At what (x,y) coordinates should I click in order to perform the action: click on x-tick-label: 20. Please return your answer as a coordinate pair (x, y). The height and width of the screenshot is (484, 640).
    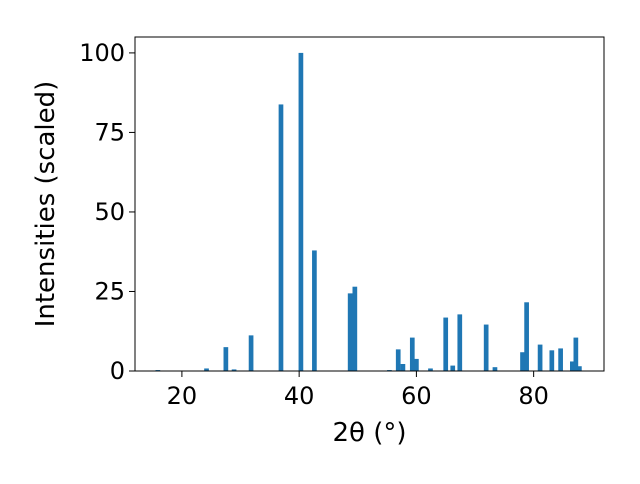
    Looking at the image, I should click on (182, 396).